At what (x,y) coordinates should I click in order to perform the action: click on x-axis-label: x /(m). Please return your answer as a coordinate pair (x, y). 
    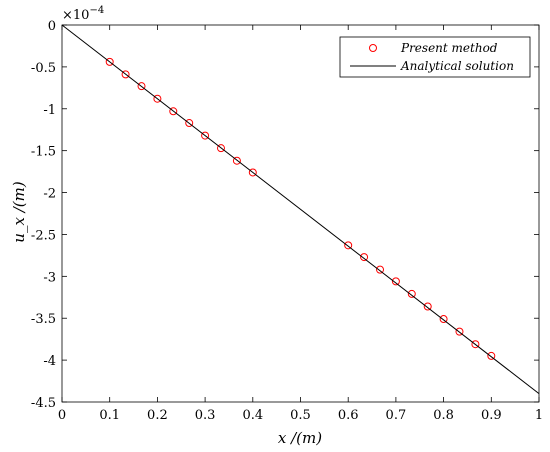
    Looking at the image, I should click on (300, 438).